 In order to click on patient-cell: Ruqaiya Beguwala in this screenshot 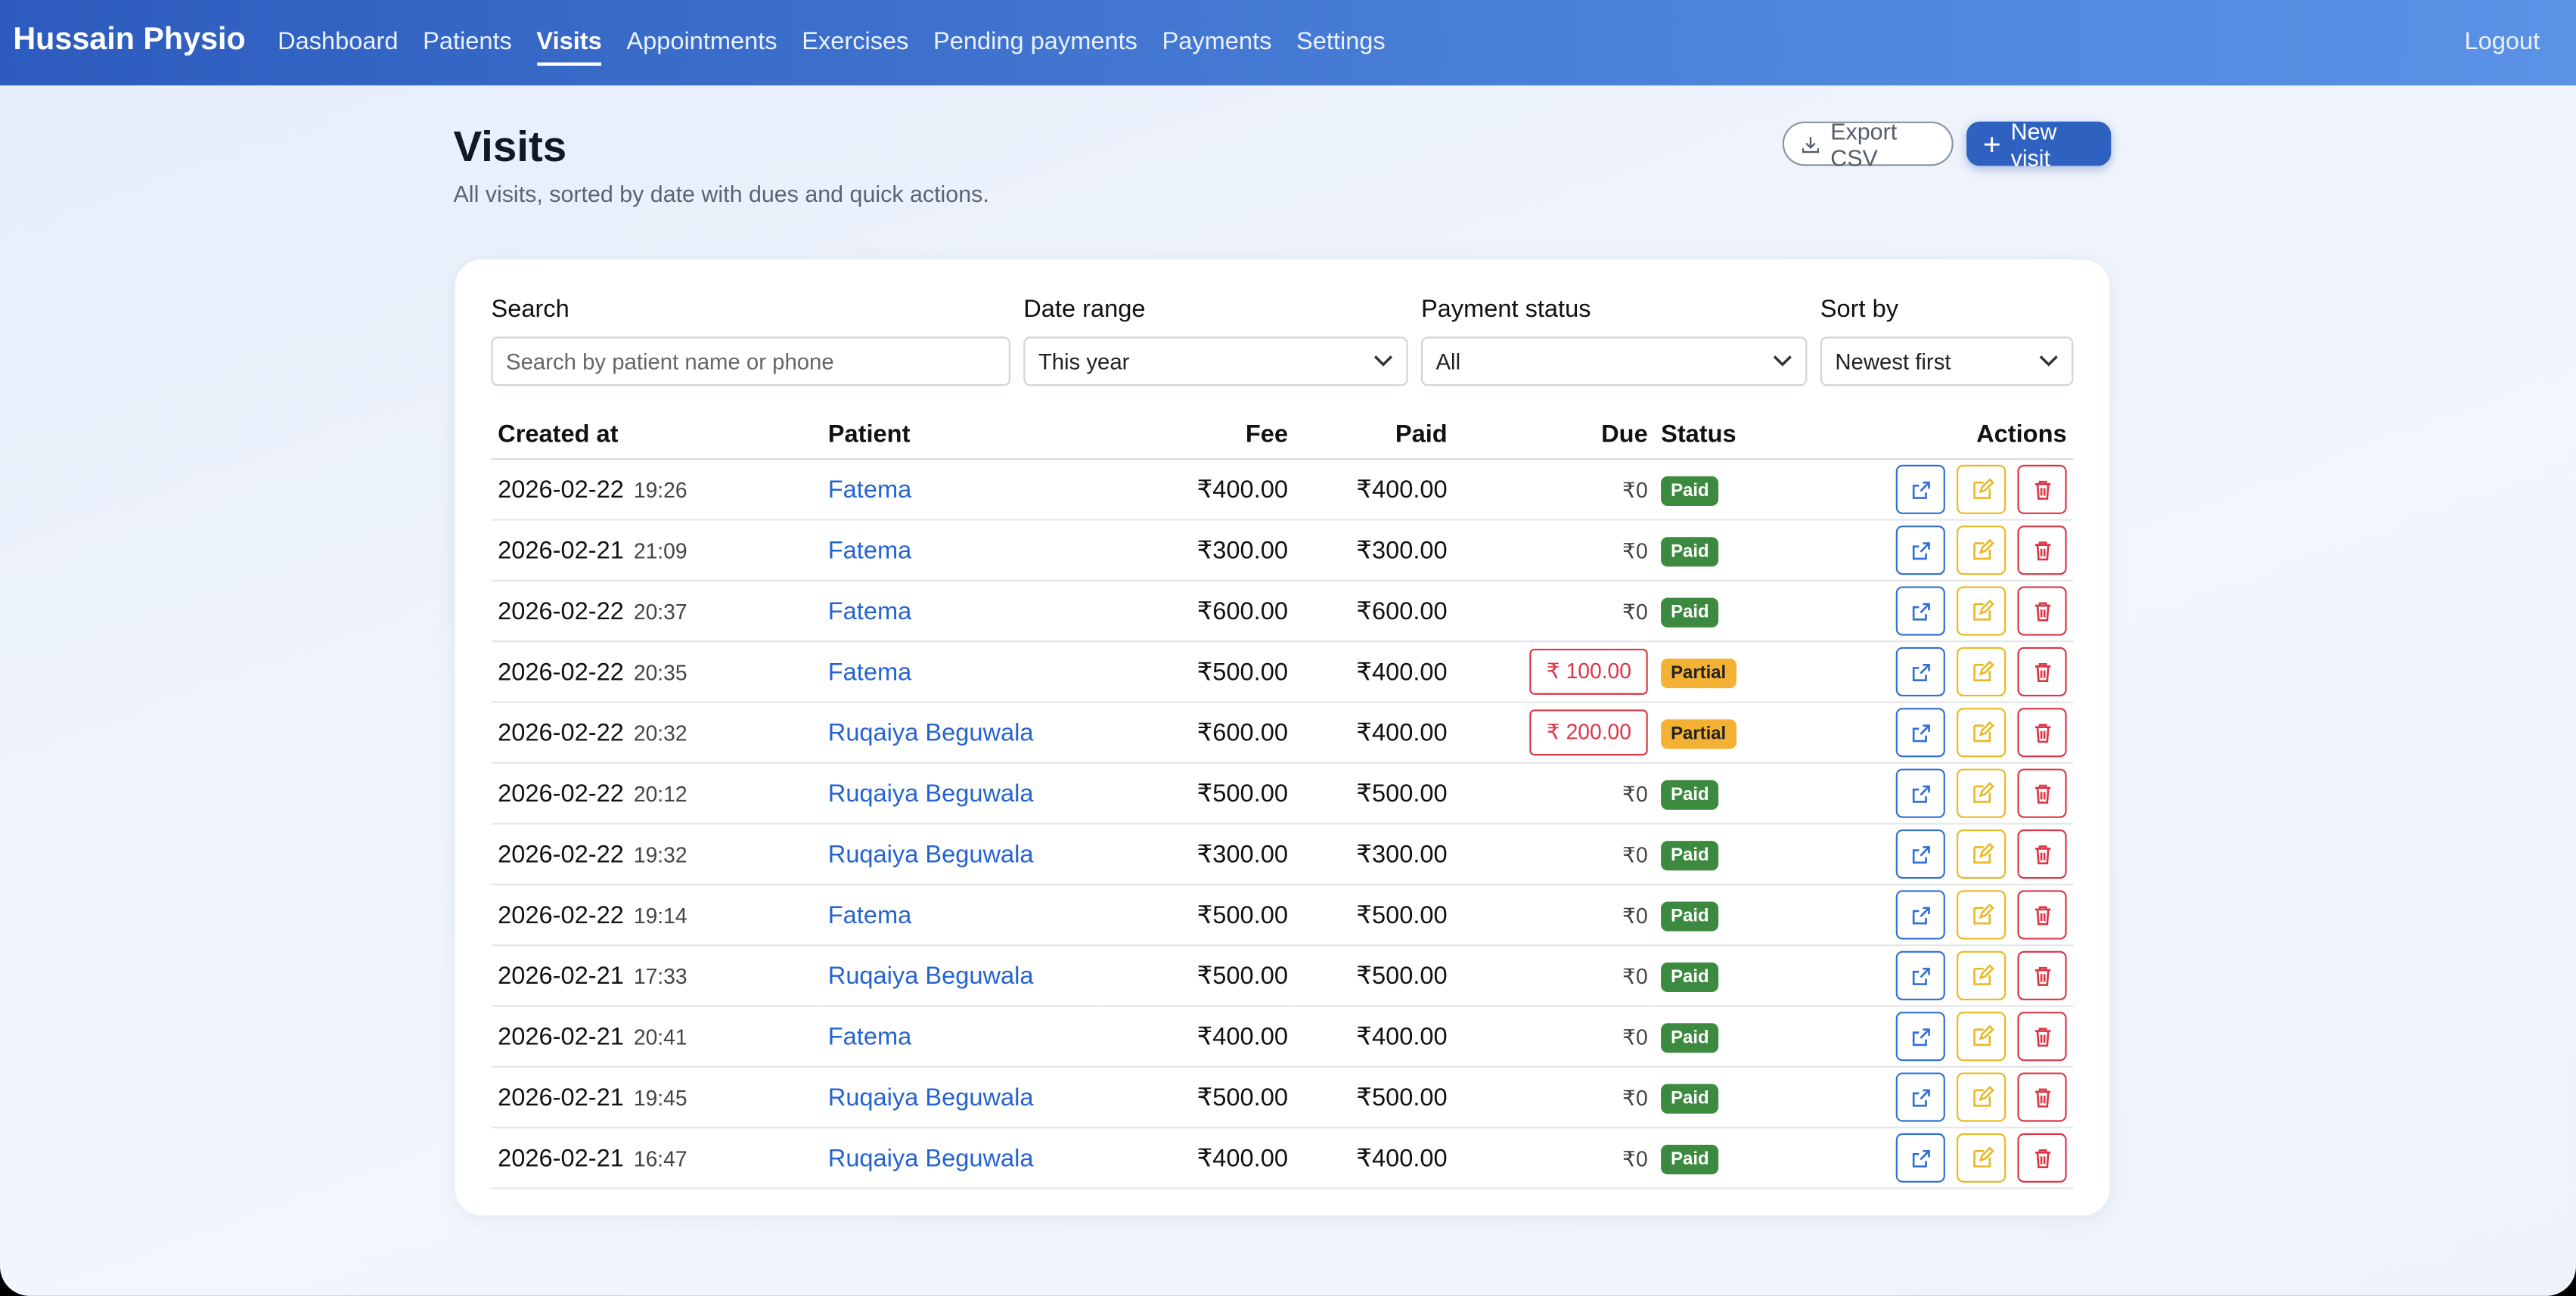, I will do `click(961, 854)`.